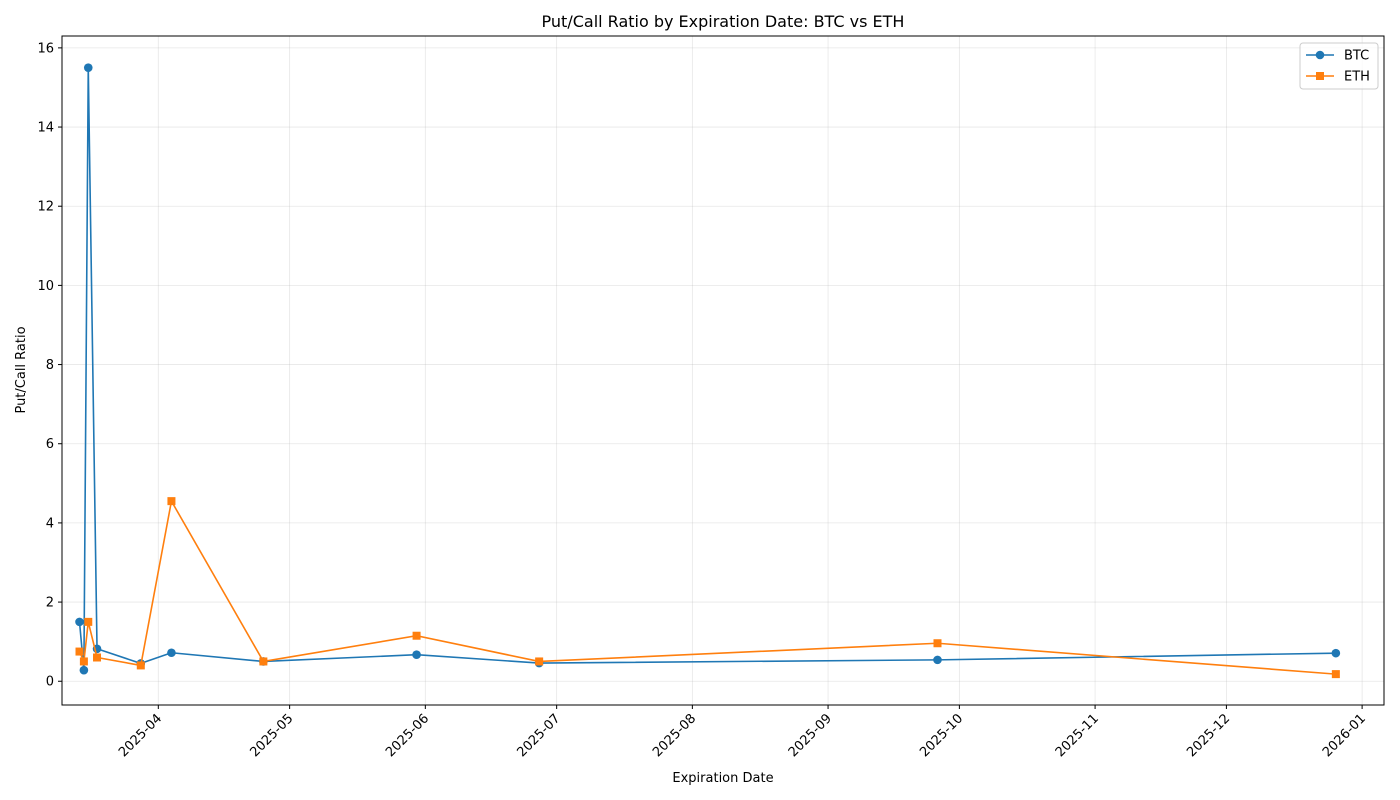 The width and height of the screenshot is (1400, 800). Describe the element at coordinates (1356, 56) in the screenshot. I see `legend-label: BTC` at that location.